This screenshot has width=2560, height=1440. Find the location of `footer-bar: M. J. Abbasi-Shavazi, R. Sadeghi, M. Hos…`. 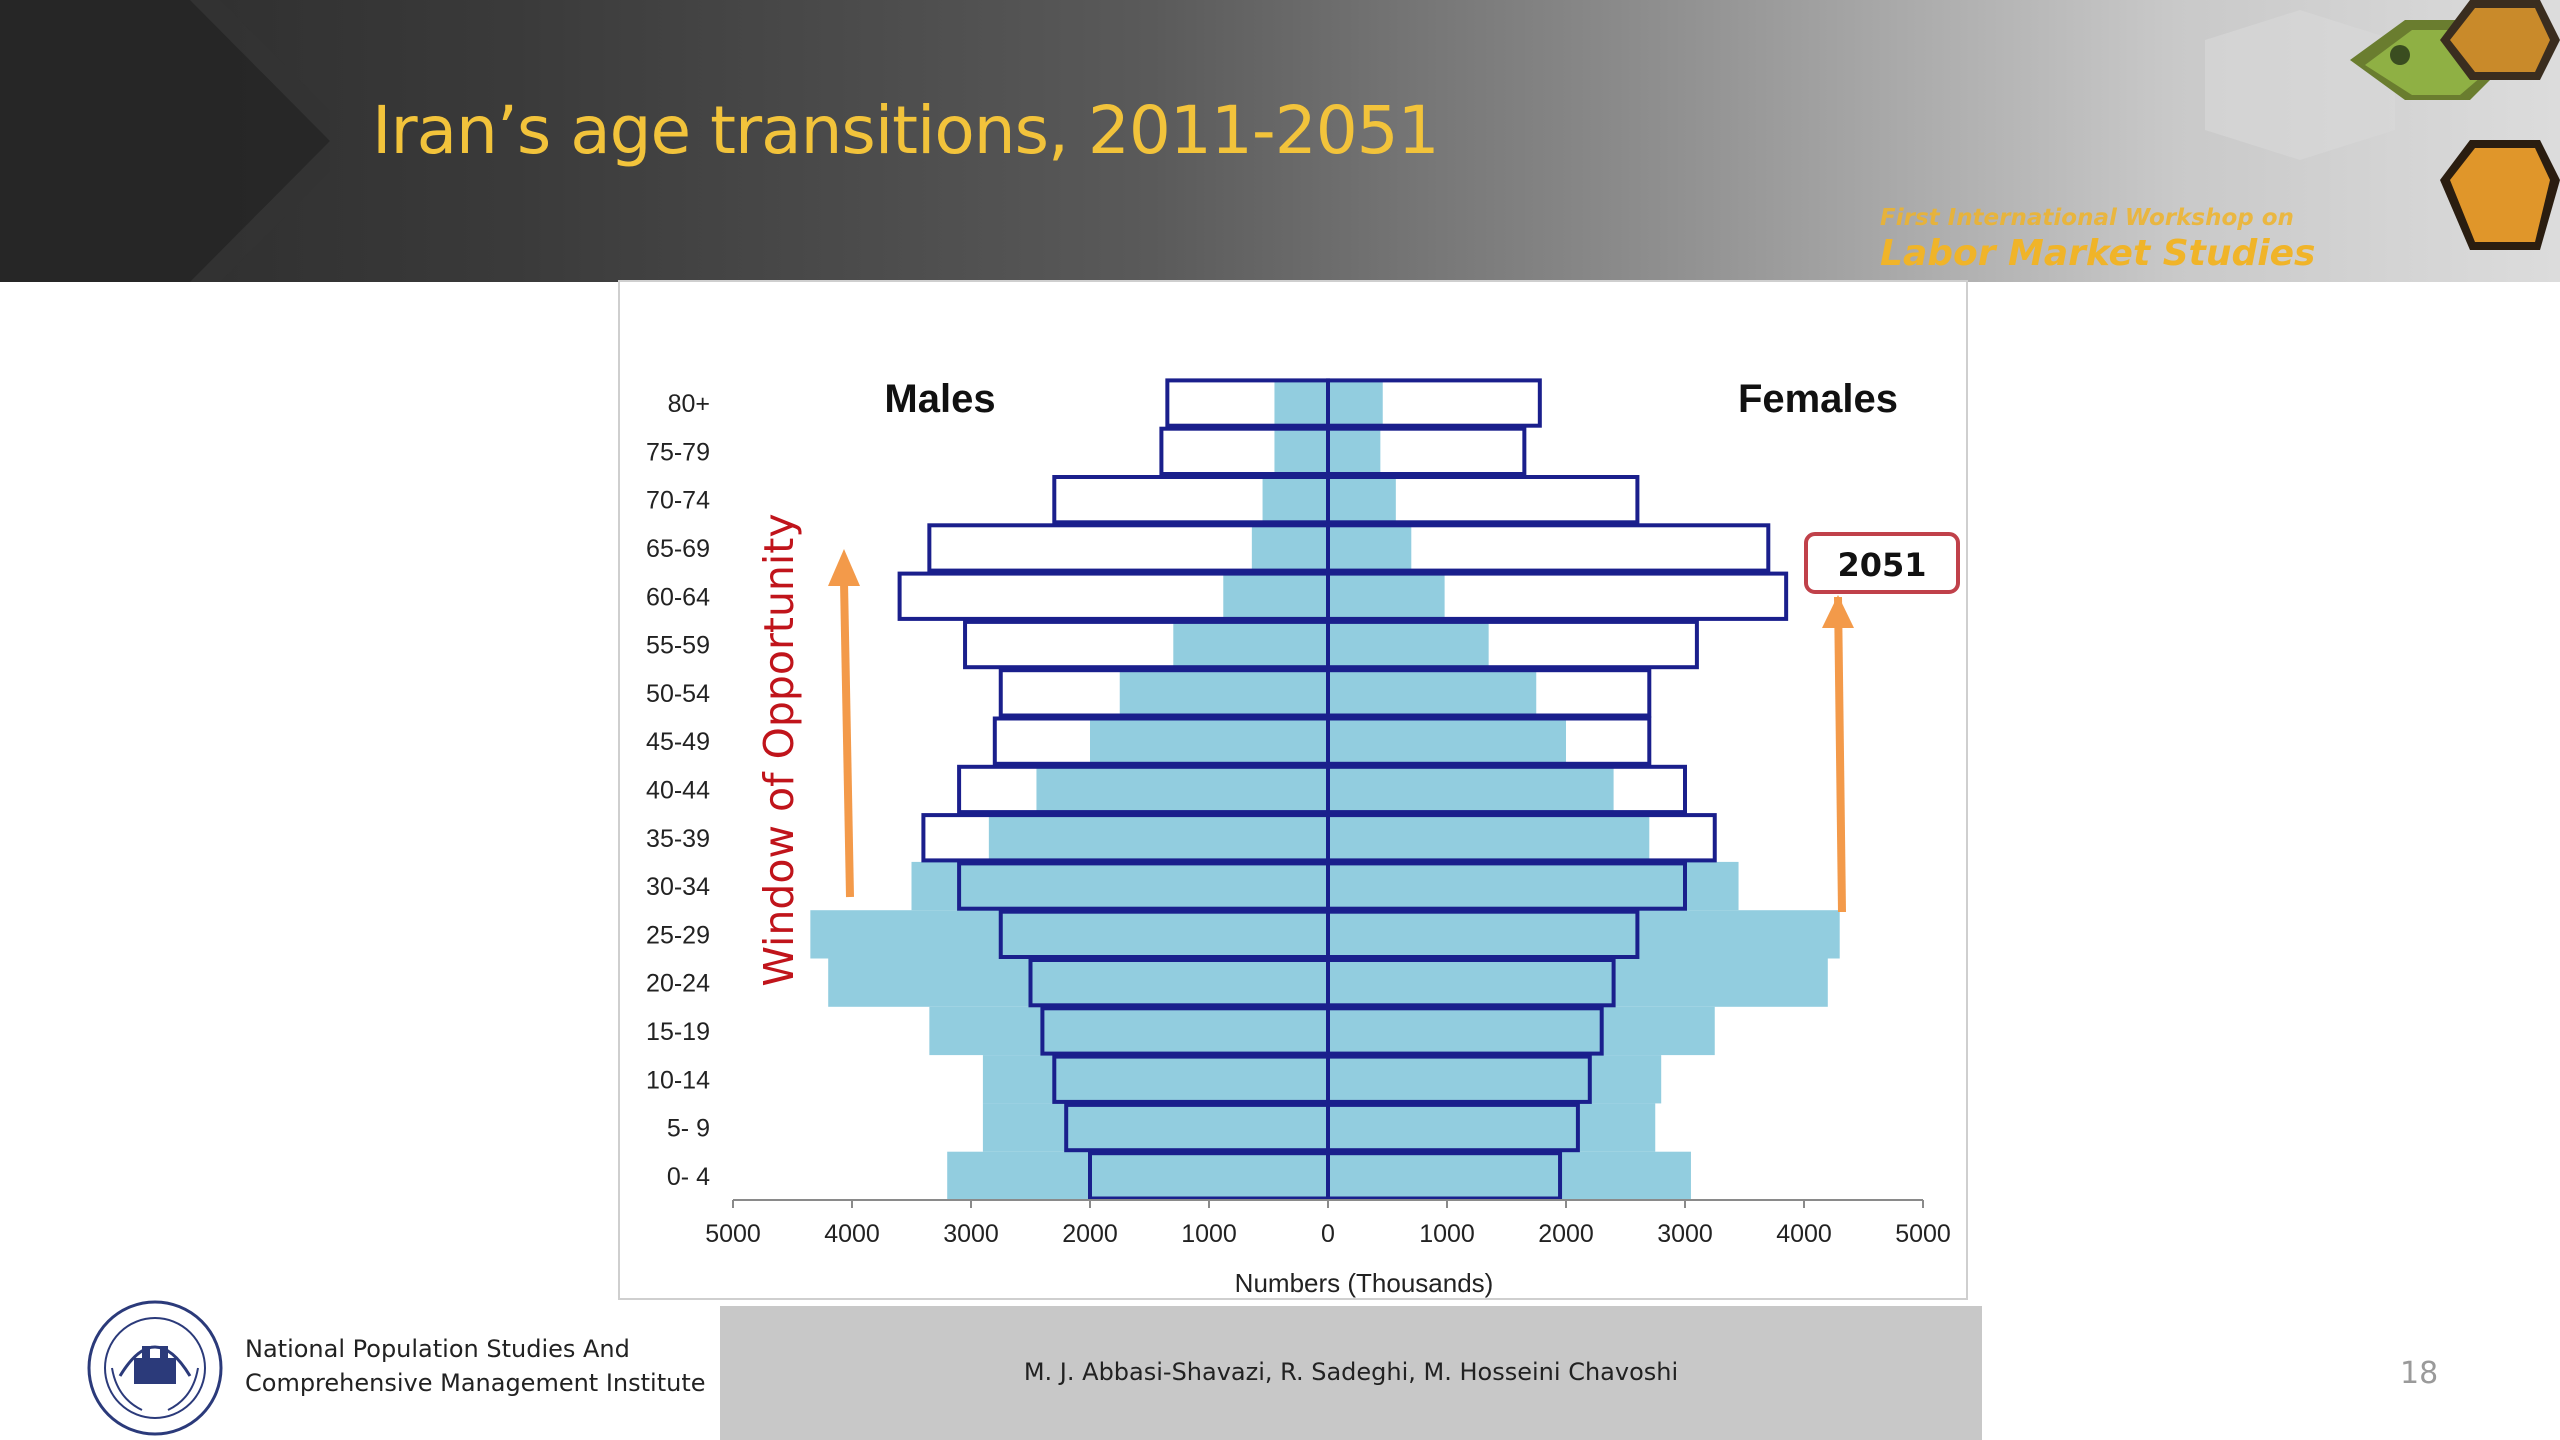

footer-bar: M. J. Abbasi-Shavazi, R. Sadeghi, M. Hos… is located at coordinates (1351, 1373).